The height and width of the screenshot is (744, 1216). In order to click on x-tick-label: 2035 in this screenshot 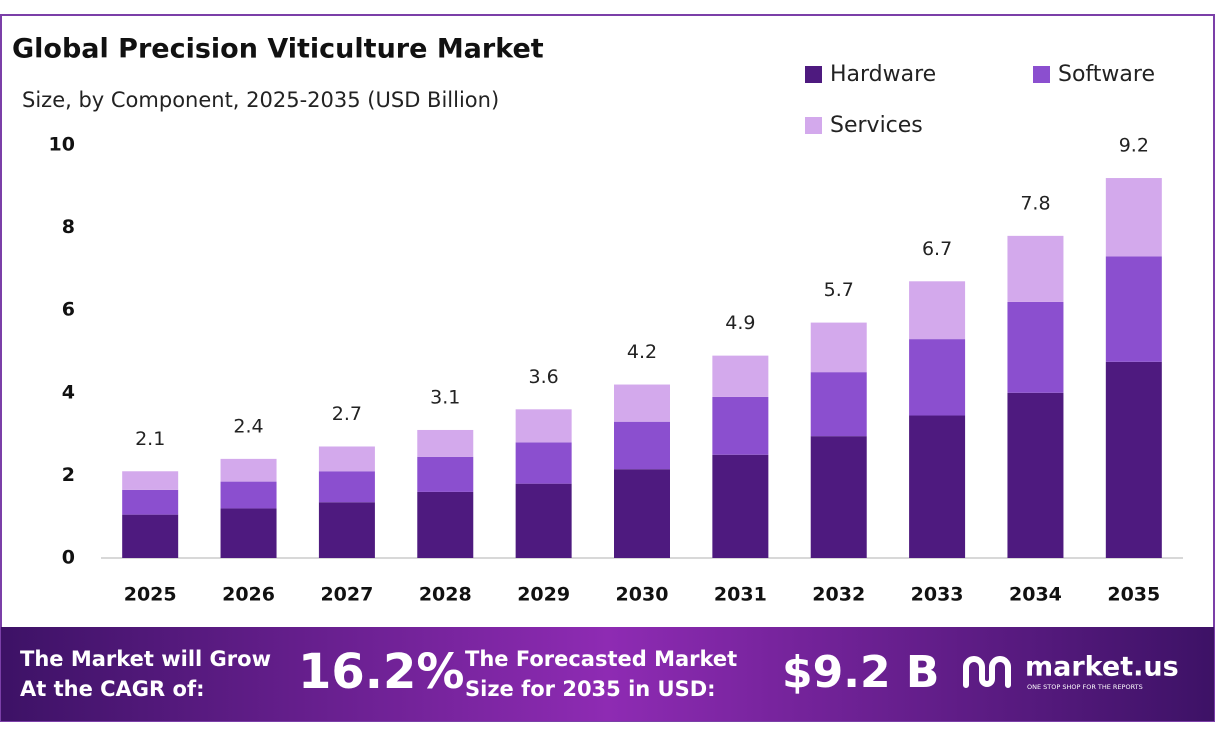, I will do `click(1133, 595)`.